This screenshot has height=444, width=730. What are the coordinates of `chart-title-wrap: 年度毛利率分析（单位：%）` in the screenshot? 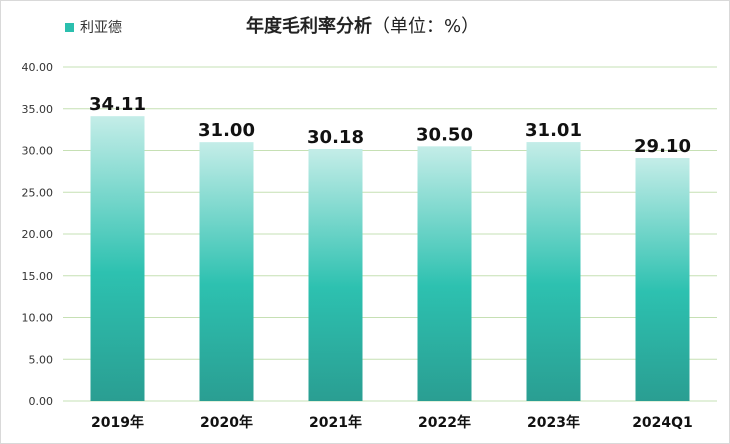 It's located at (362, 25).